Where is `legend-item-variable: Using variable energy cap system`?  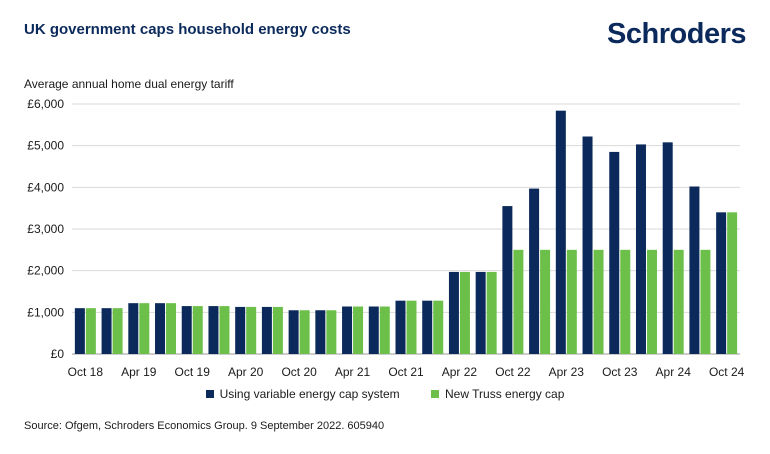
legend-item-variable: Using variable energy cap system is located at coordinates (302, 394).